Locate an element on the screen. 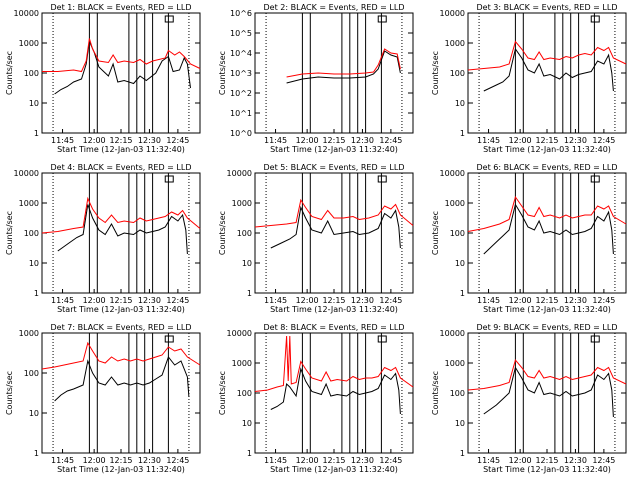 This screenshot has height=480, width=640. y-tick-label: 10^4 is located at coordinates (241, 53).